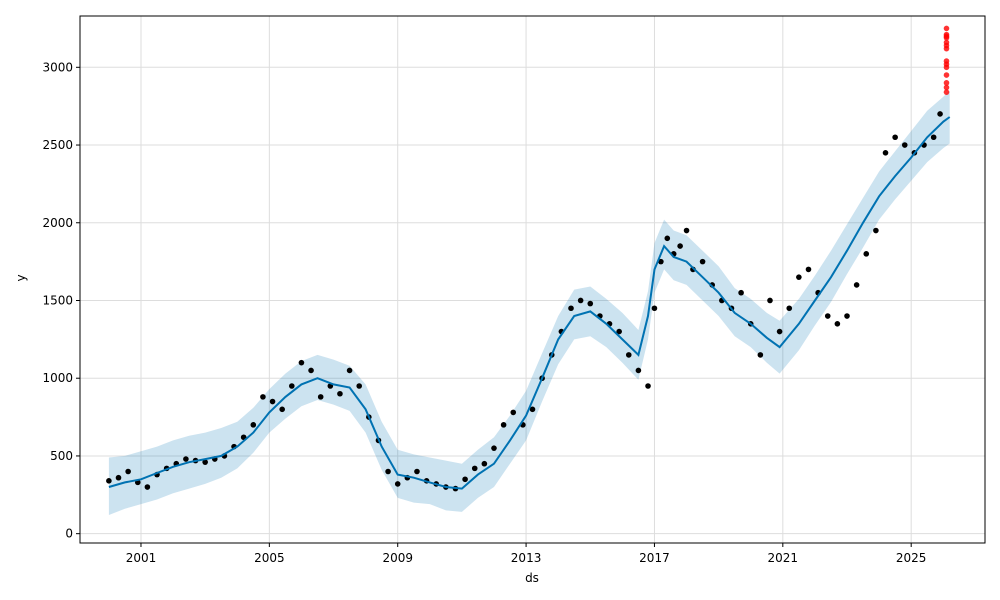  I want to click on x-axis-label: ds, so click(532, 578).